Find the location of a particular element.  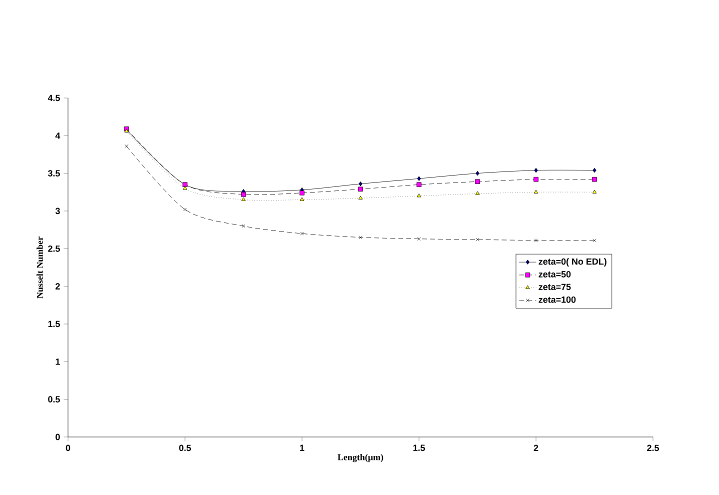

y-axis-title: Nusselt Number is located at coordinates (39, 267).